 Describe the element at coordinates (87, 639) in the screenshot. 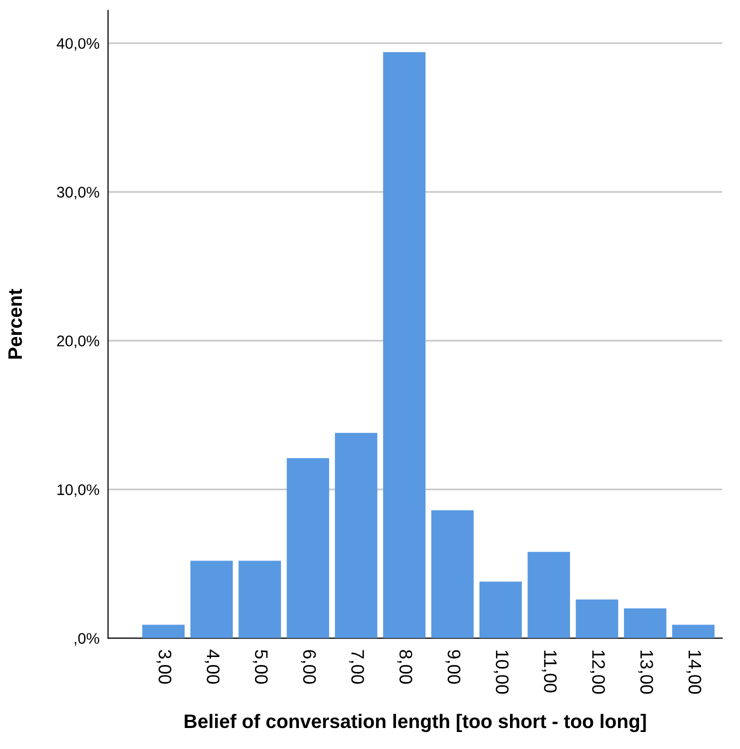

I see `y-tick-label: ,0%` at that location.